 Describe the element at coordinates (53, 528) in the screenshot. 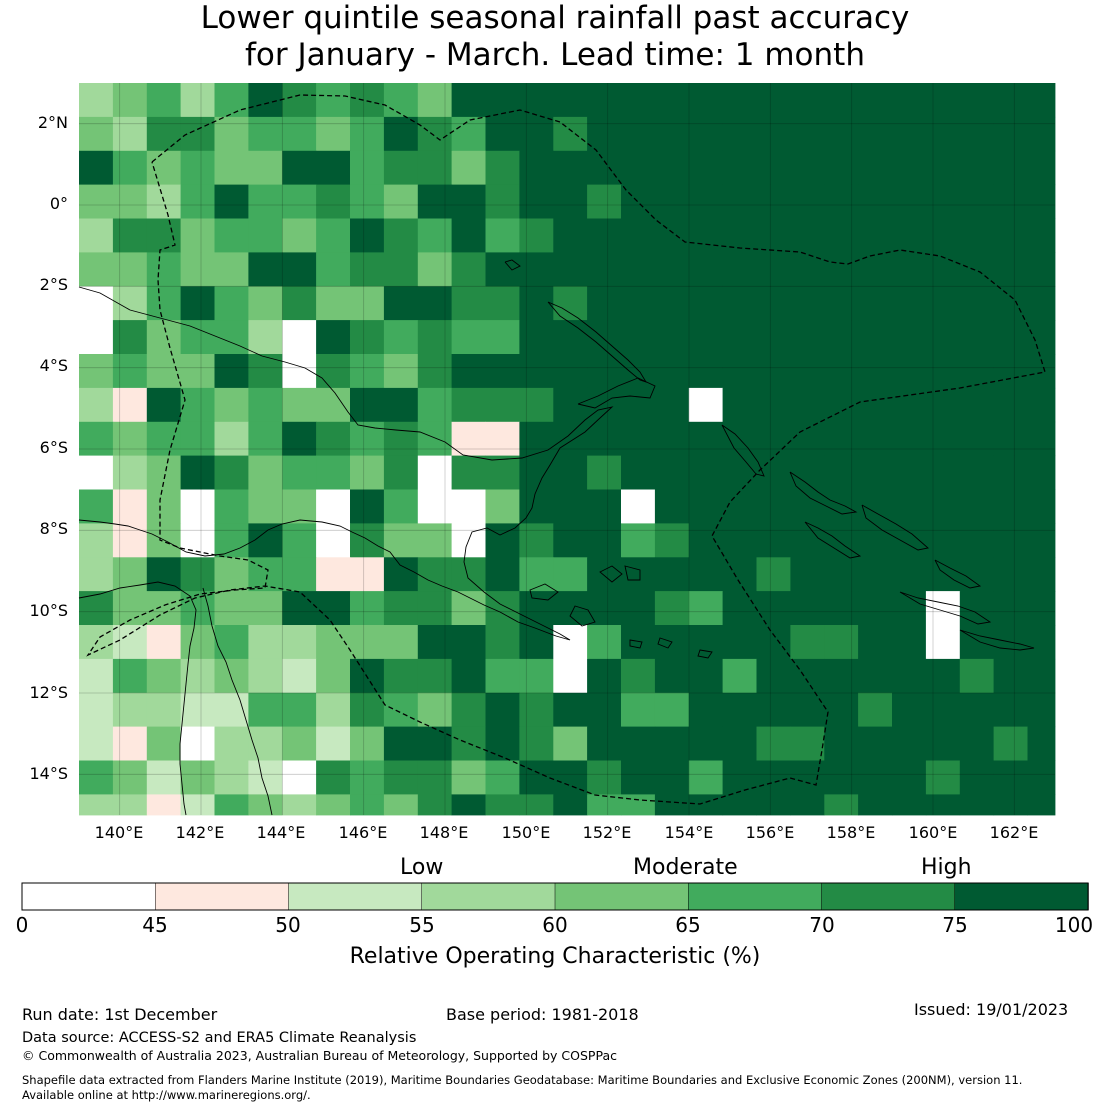

I see `lat-label-8s: 8°S` at that location.